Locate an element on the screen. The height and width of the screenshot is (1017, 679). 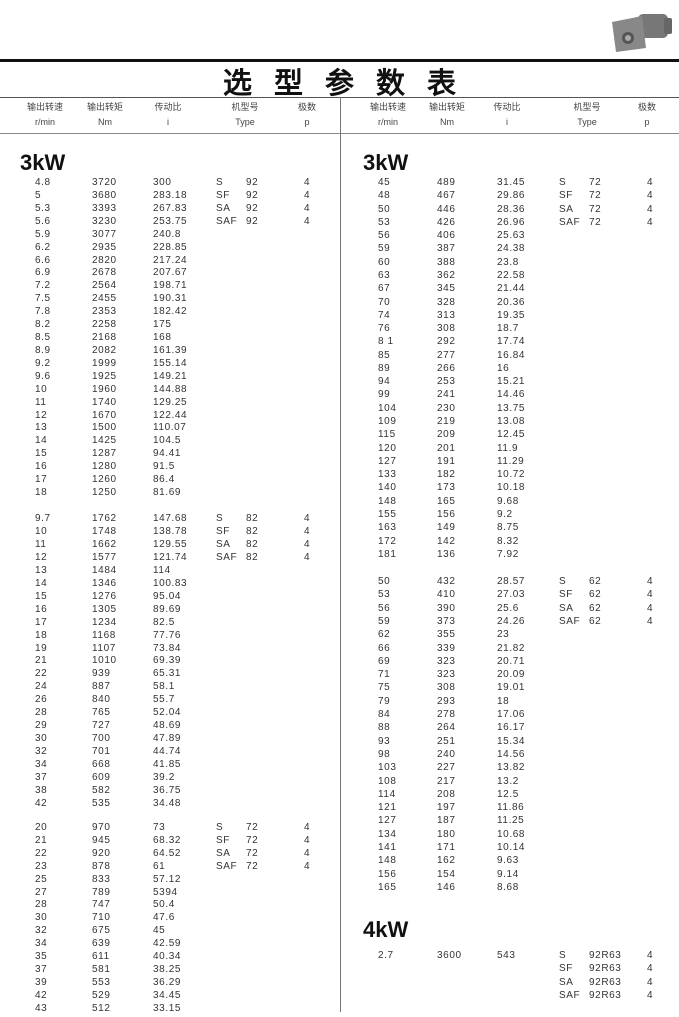
torque-cell: 489 is located at coordinates (446, 182).